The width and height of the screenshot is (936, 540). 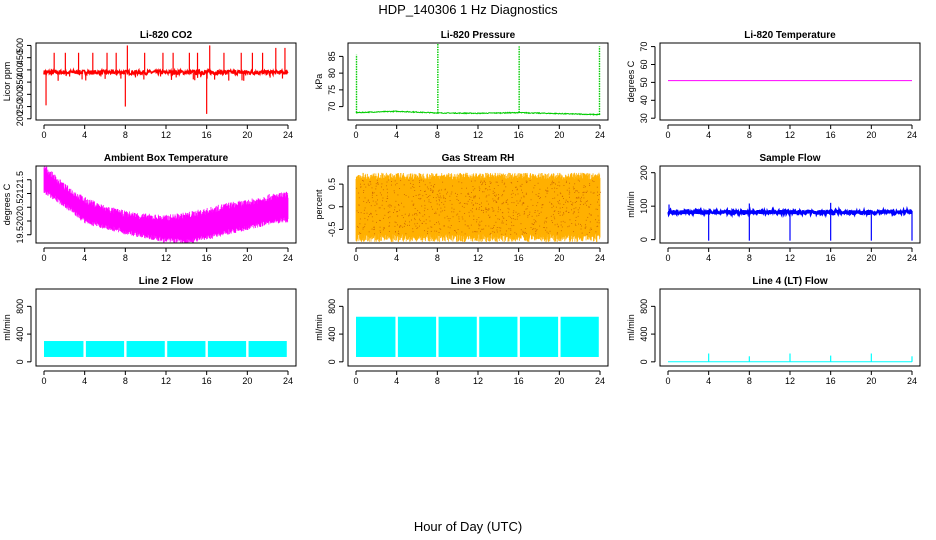 I want to click on y-tick-label: 70, so click(x=644, y=47).